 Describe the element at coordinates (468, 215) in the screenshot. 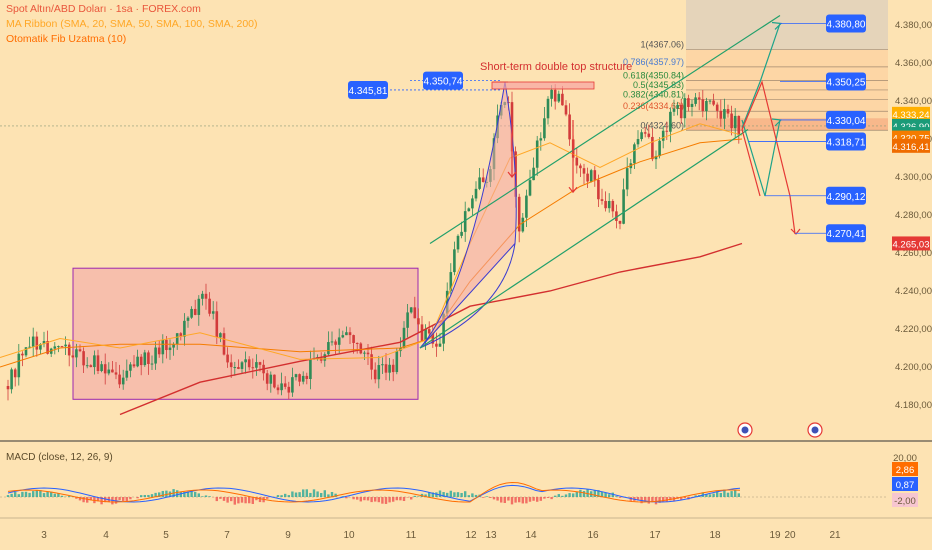

I see `double-top-shape` at that location.